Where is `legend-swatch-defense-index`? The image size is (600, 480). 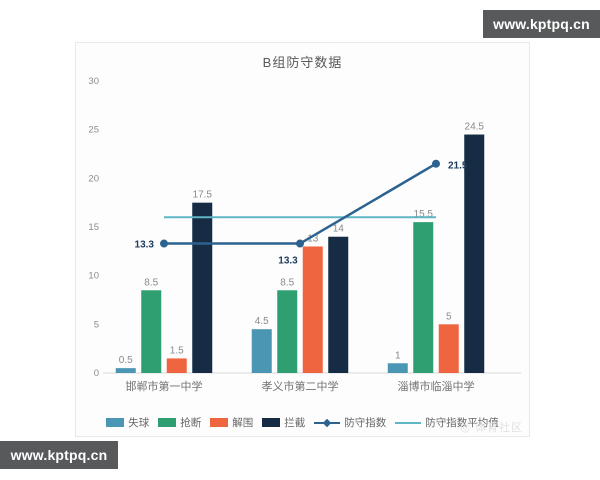
legend-swatch-defense-index is located at coordinates (327, 423).